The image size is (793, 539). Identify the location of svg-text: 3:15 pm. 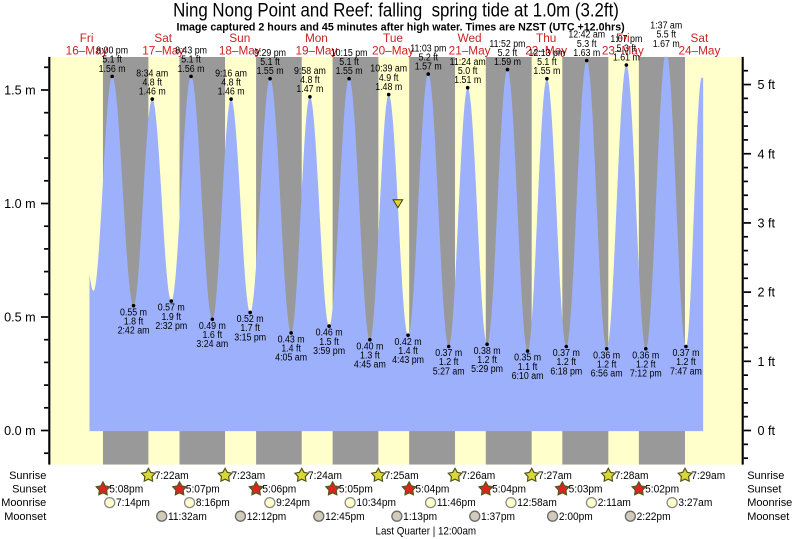
(250, 337).